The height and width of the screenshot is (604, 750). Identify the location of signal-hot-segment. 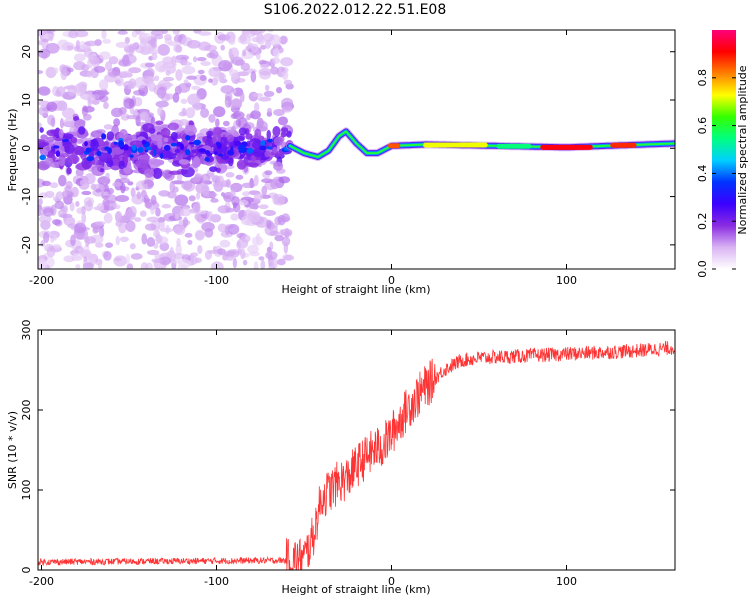
(514, 146).